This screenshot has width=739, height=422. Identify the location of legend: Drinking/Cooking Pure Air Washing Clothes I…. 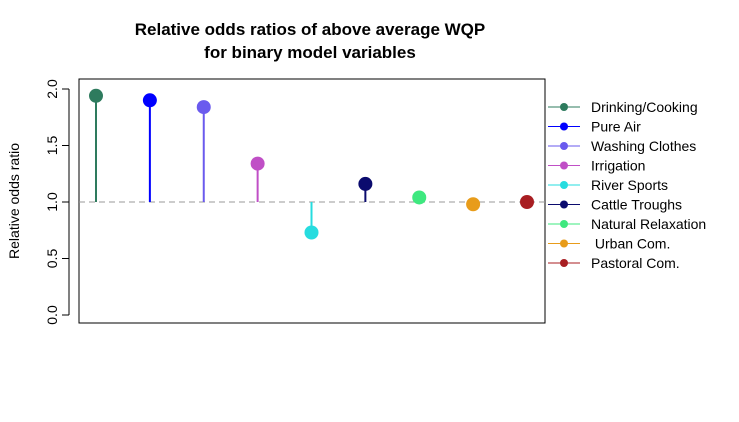
(627, 185).